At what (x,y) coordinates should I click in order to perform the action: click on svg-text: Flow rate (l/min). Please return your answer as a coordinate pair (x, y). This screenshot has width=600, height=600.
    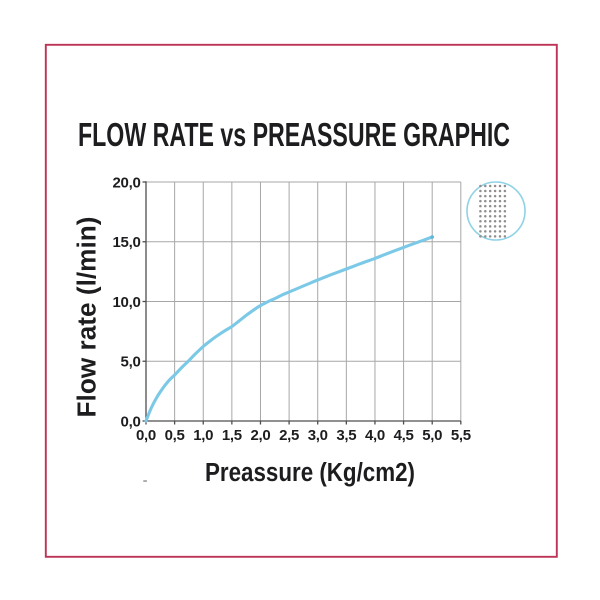
    Looking at the image, I should click on (88, 317).